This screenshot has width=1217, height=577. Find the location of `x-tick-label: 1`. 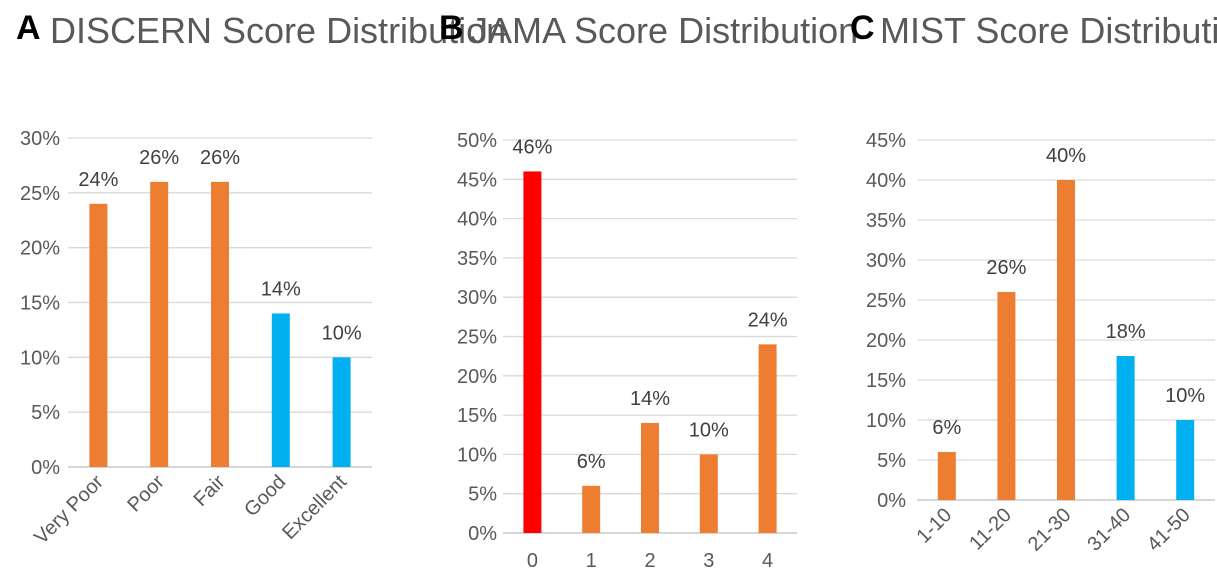

x-tick-label: 1 is located at coordinates (591, 561).